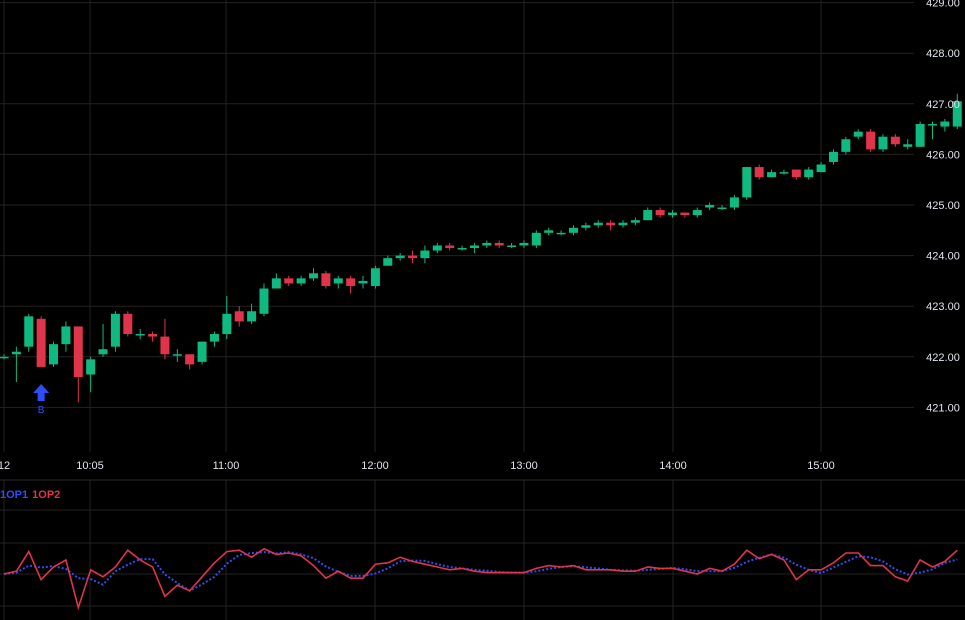  Describe the element at coordinates (41, 392) in the screenshot. I see `buy-arrow-icon` at that location.